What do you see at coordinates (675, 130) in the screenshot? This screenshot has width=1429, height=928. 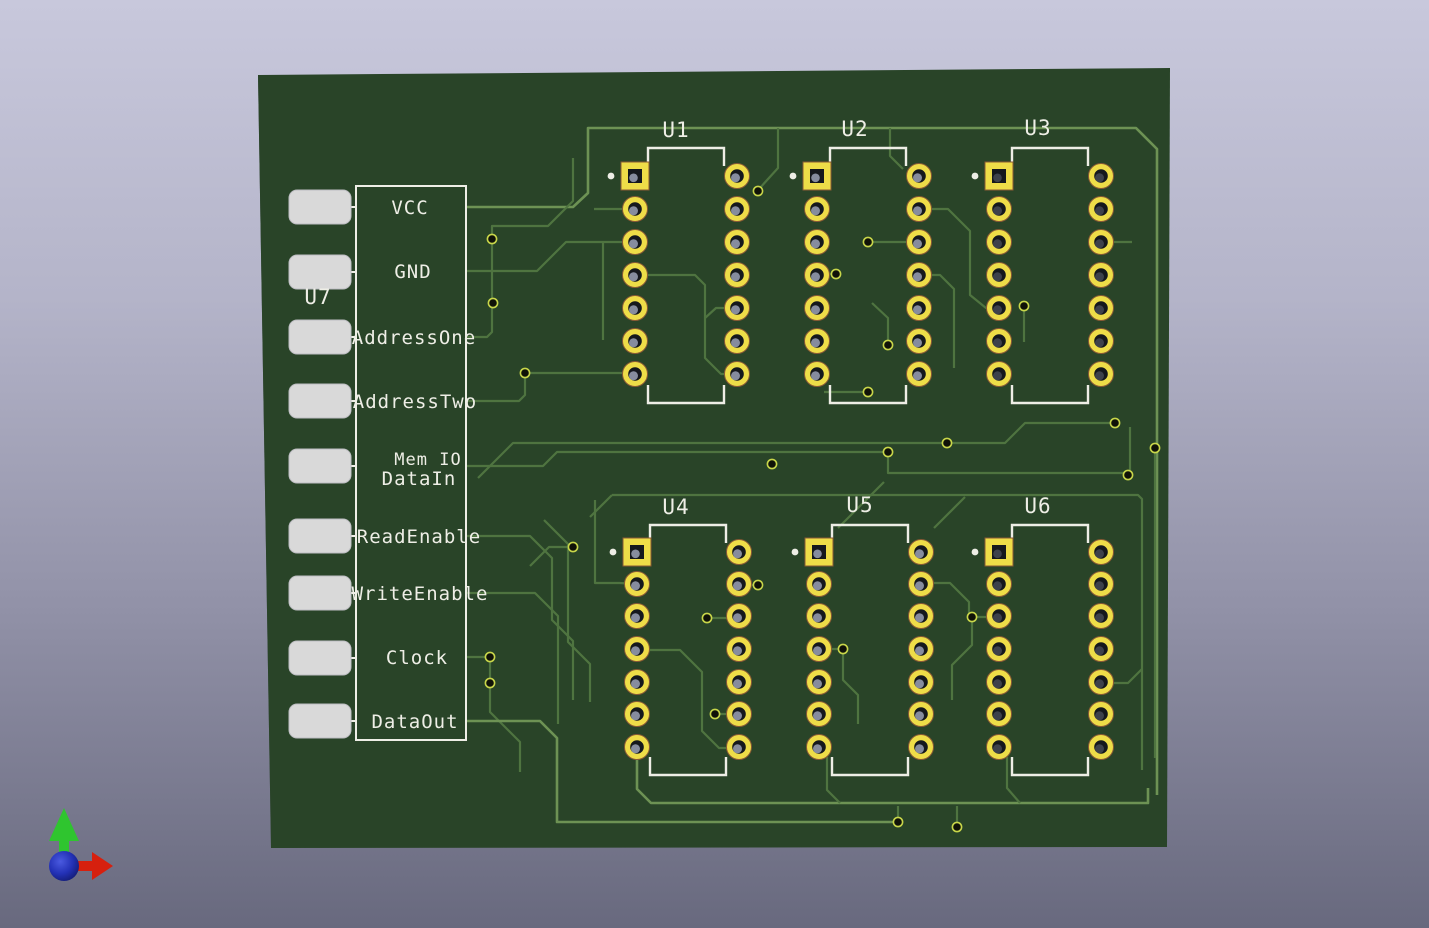 I see `ic-ref-u1: U1` at bounding box center [675, 130].